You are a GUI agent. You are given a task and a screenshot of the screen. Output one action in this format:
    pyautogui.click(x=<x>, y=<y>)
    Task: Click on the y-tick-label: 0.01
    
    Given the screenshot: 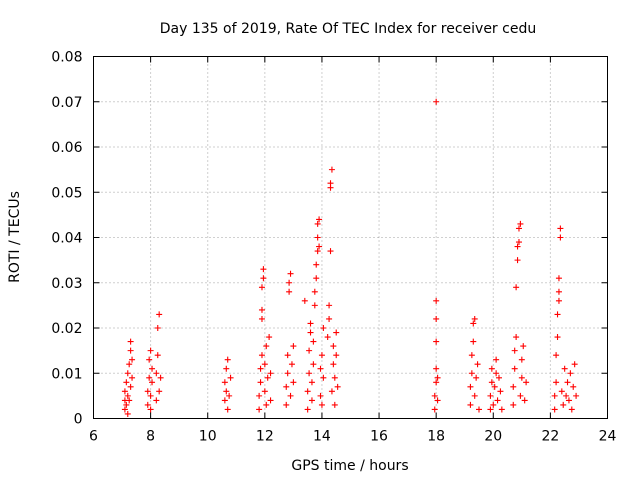 What is the action you would take?
    pyautogui.click(x=66, y=374)
    